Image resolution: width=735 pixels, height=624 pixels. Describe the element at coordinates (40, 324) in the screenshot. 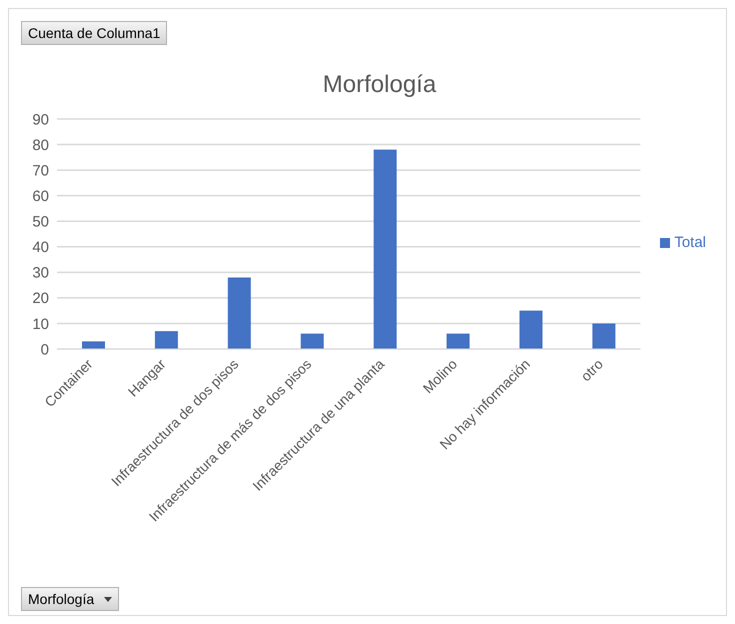

I see `y-tick-label: 10` at that location.